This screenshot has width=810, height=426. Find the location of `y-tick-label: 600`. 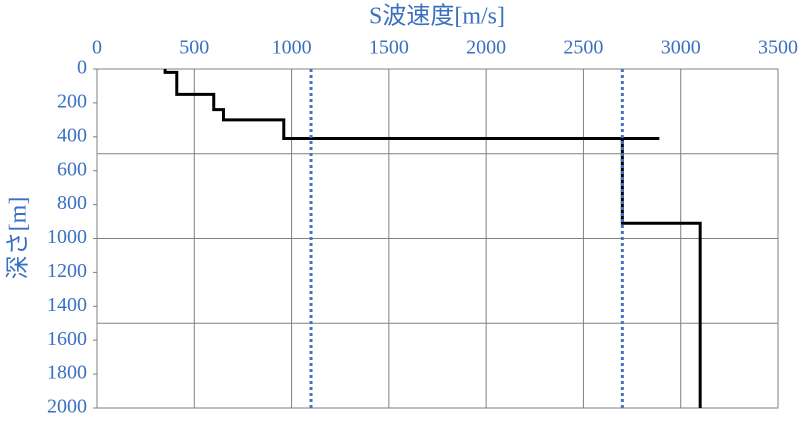

y-tick-label: 600 is located at coordinates (72, 169).